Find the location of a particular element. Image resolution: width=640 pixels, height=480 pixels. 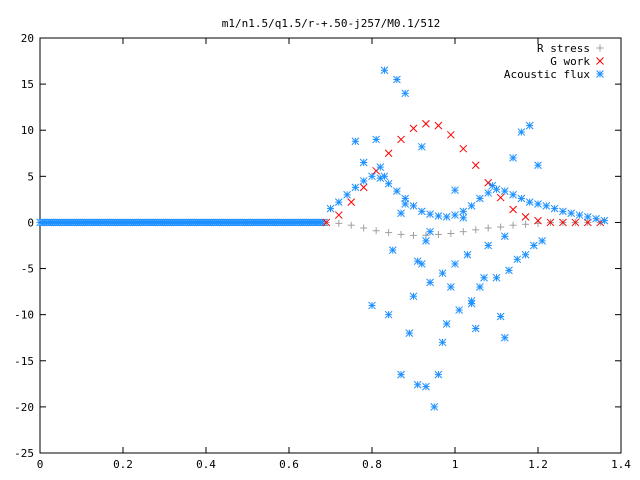

x-tick-label: 1.2 is located at coordinates (538, 464).